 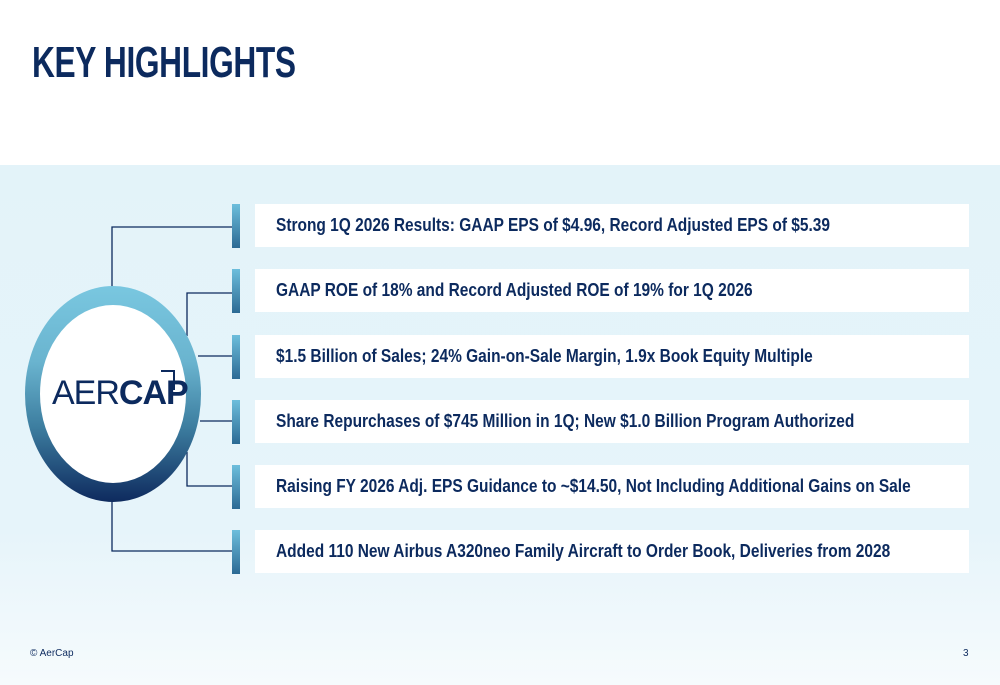 I want to click on logo-corner-mark, so click(x=168, y=380).